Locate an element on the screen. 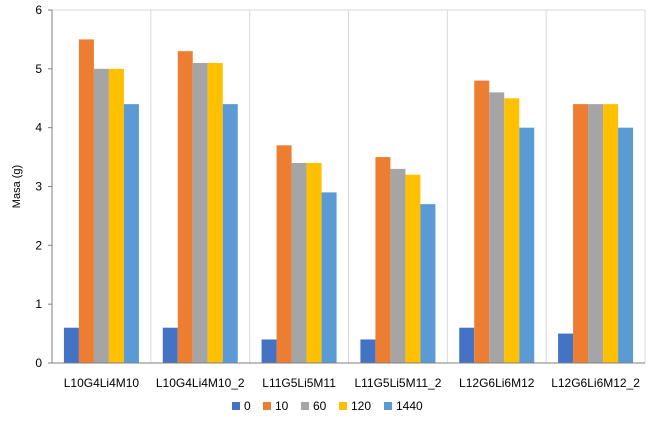 The width and height of the screenshot is (652, 422). y-tick-label: 5 is located at coordinates (38, 69).